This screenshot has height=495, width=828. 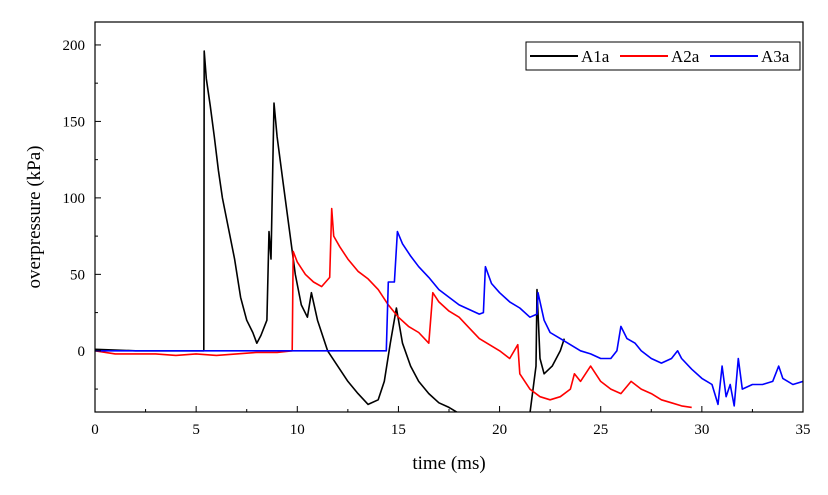 I want to click on y-tick-label: 150, so click(x=74, y=122).